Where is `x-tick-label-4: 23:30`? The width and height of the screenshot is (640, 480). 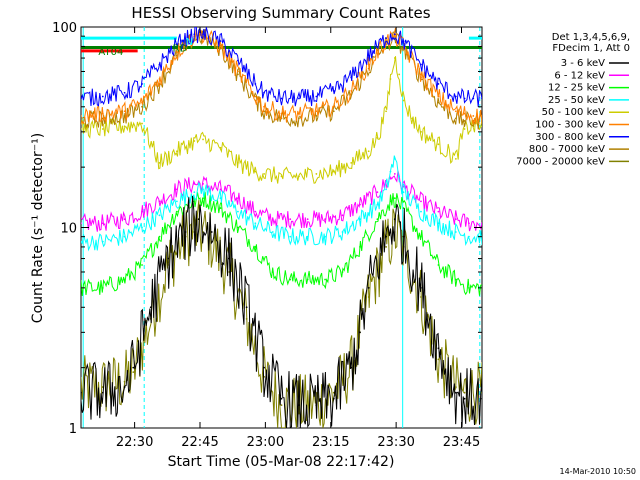 x-tick-label-4: 23:30 is located at coordinates (395, 442).